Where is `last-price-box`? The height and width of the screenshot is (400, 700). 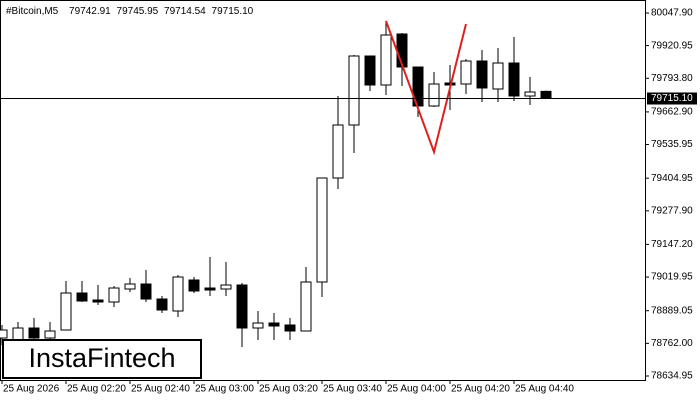 last-price-box is located at coordinates (672, 98).